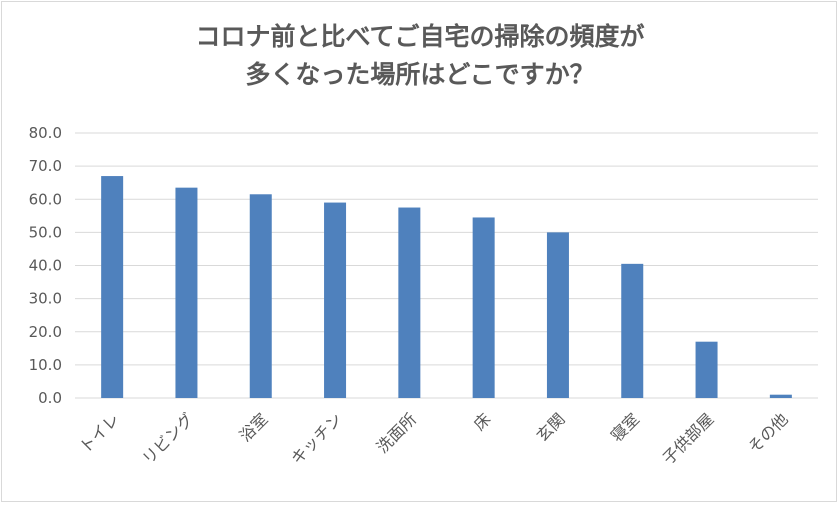  Describe the element at coordinates (434, 438) in the screenshot. I see `x-axis-labels: トイレ リビング 浴室 キッチン 洗面所 床 玄関 寝室 子供部屋 その他` at that location.